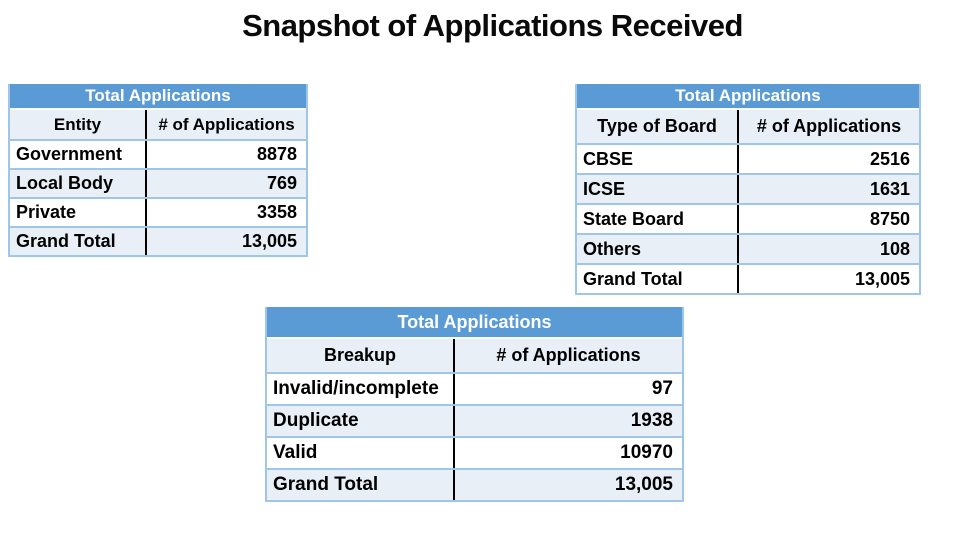  Describe the element at coordinates (474, 452) in the screenshot. I see `table-row: Valid 10970` at that location.